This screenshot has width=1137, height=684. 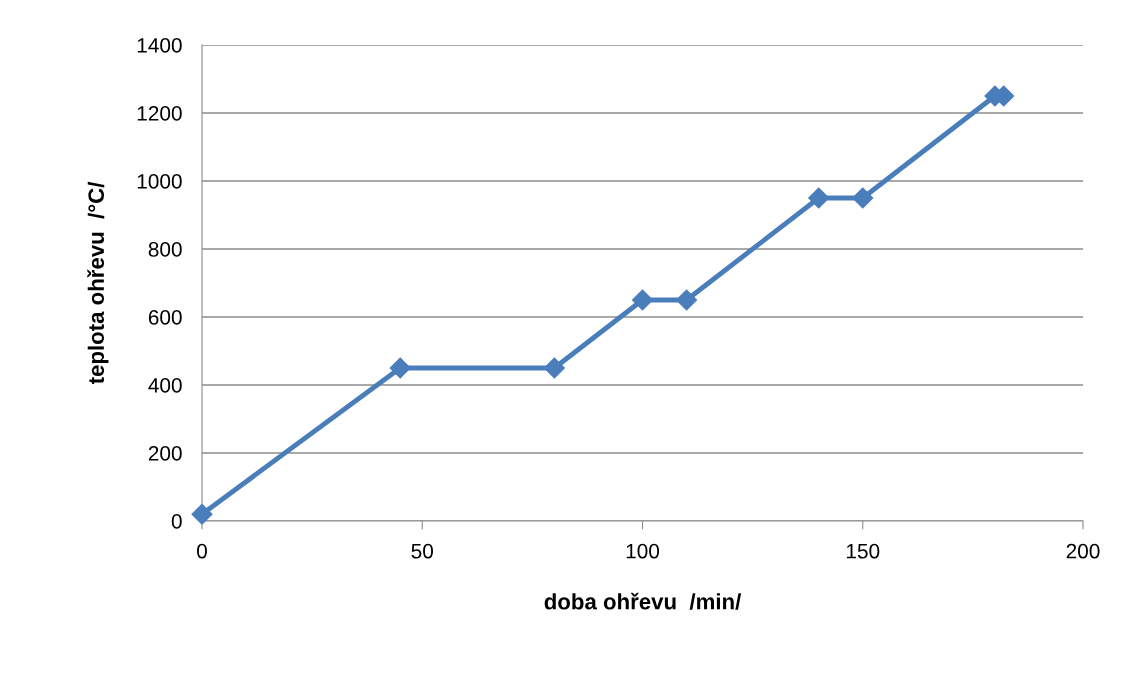 I want to click on y-tick-label: 600, so click(x=165, y=317).